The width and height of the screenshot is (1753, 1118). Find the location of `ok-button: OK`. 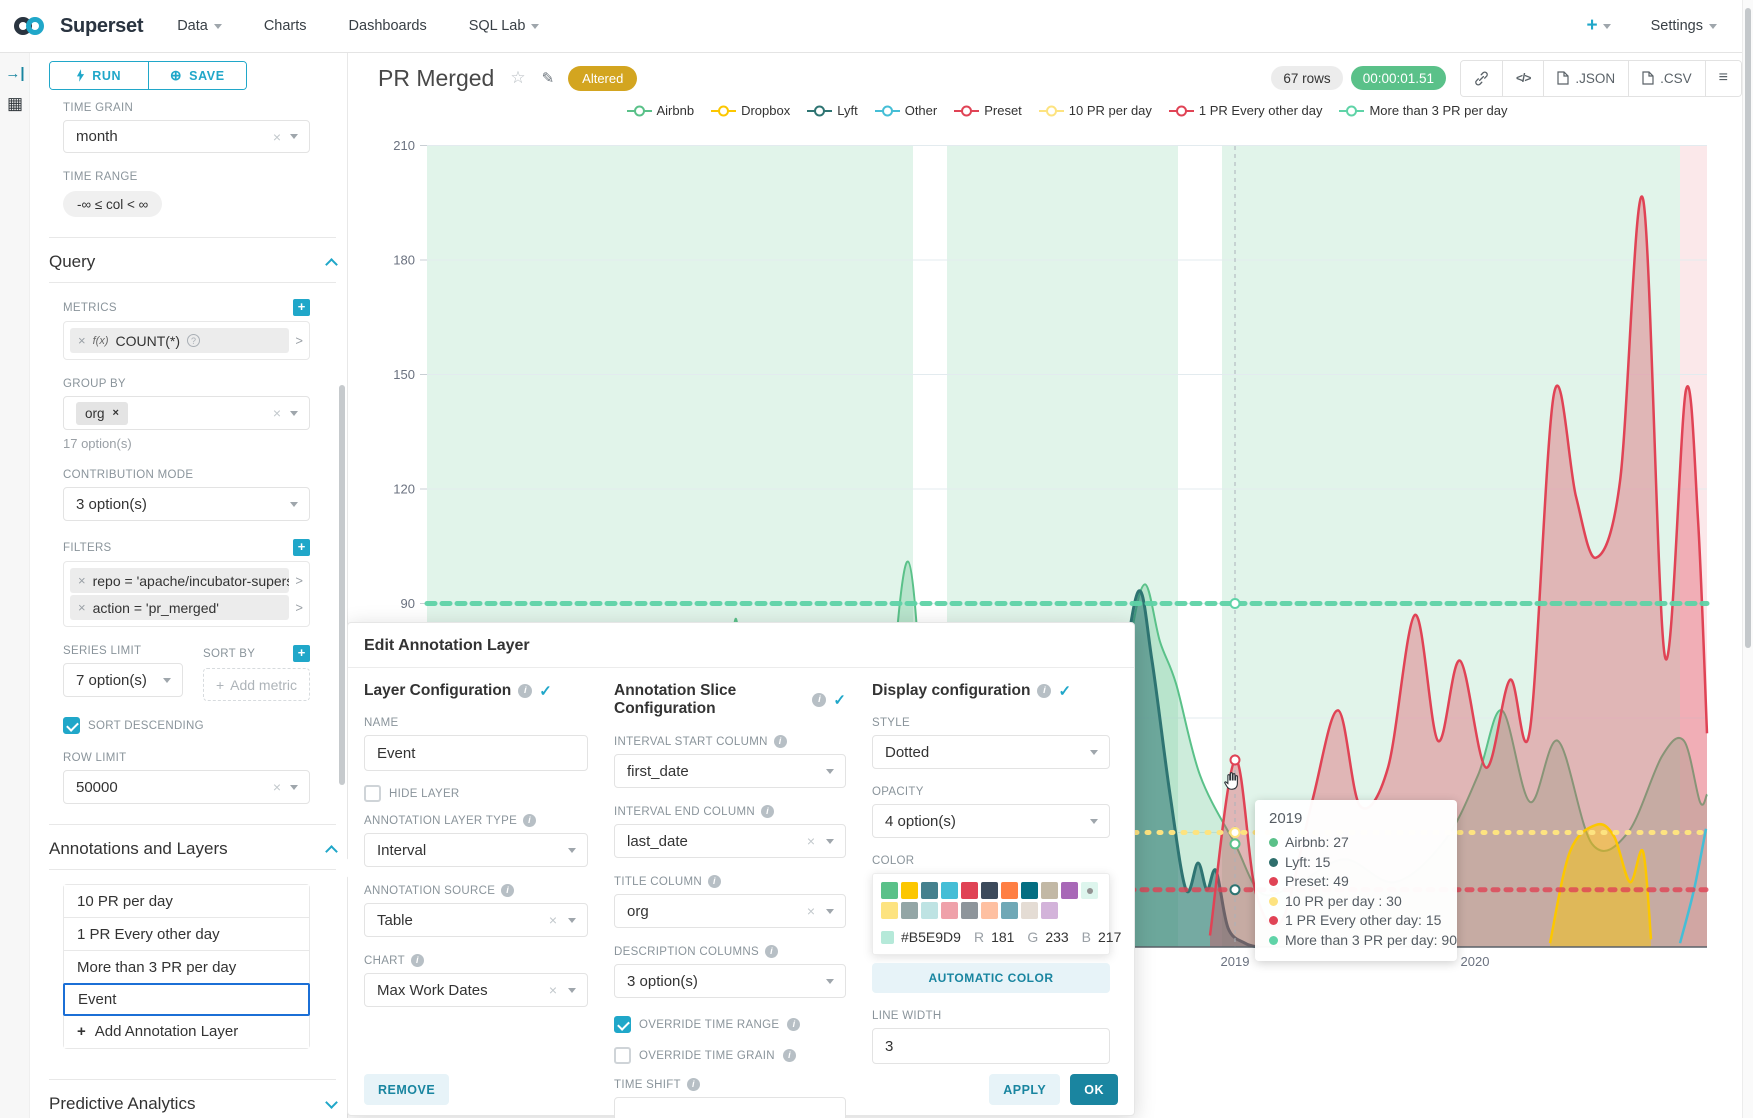

ok-button: OK is located at coordinates (1094, 1089).